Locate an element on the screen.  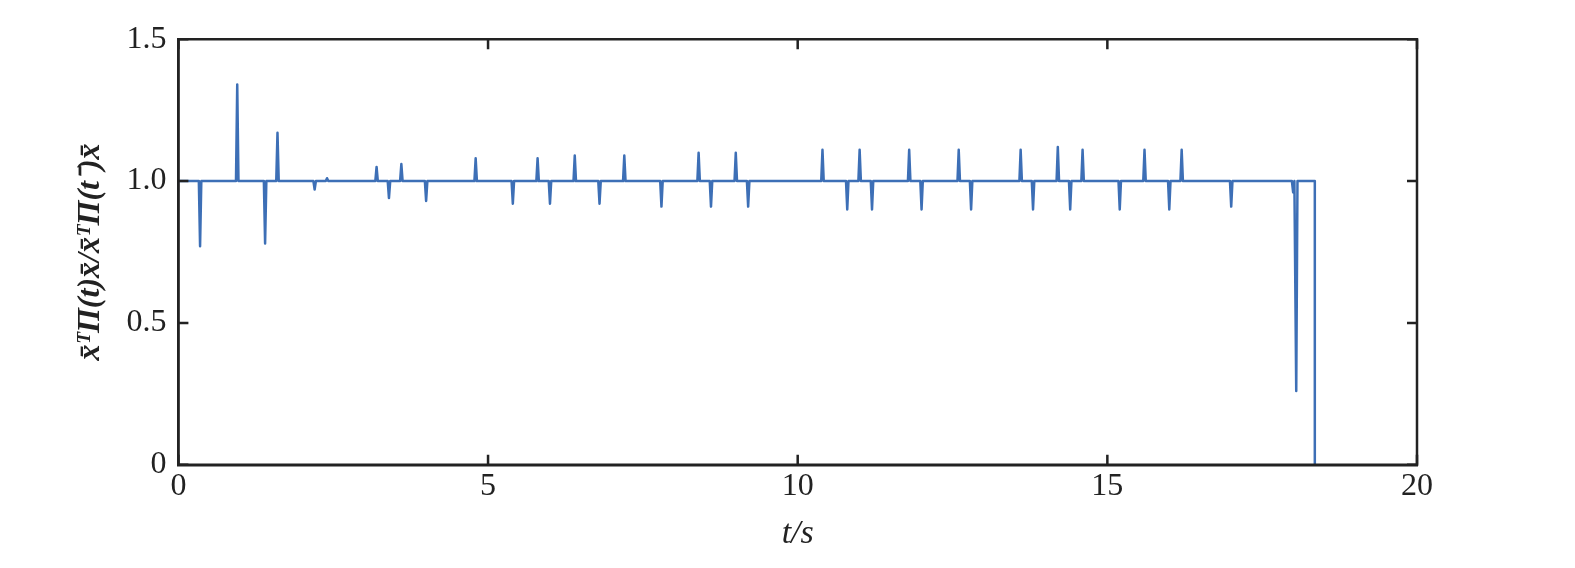
y-tick-label: 0.5 is located at coordinates (146, 320).